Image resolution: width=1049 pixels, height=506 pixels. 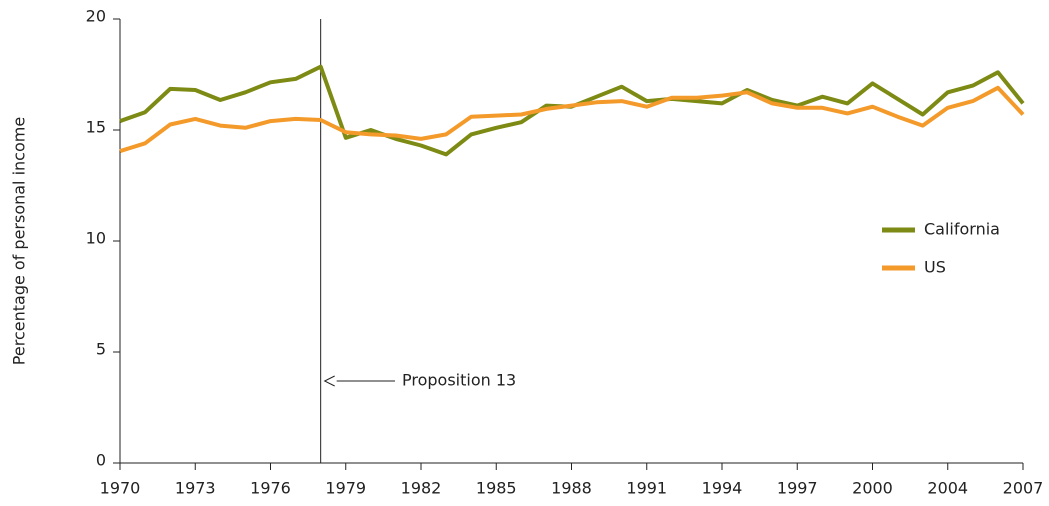 I want to click on x-tick-label: 2000, so click(x=872, y=488).